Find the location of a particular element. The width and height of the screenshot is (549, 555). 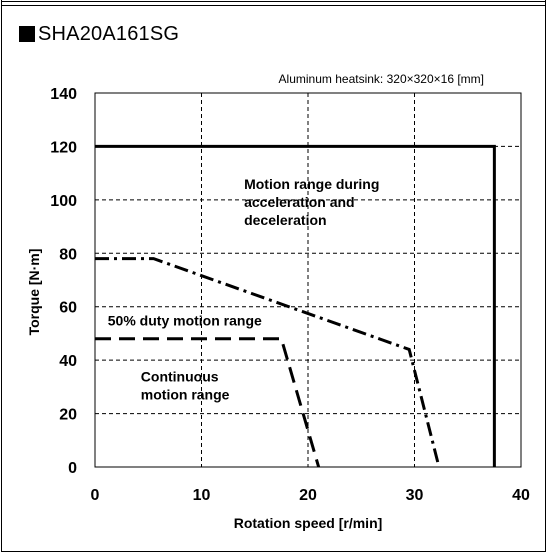

annotation-0-line-2: deceleration is located at coordinates (285, 220).